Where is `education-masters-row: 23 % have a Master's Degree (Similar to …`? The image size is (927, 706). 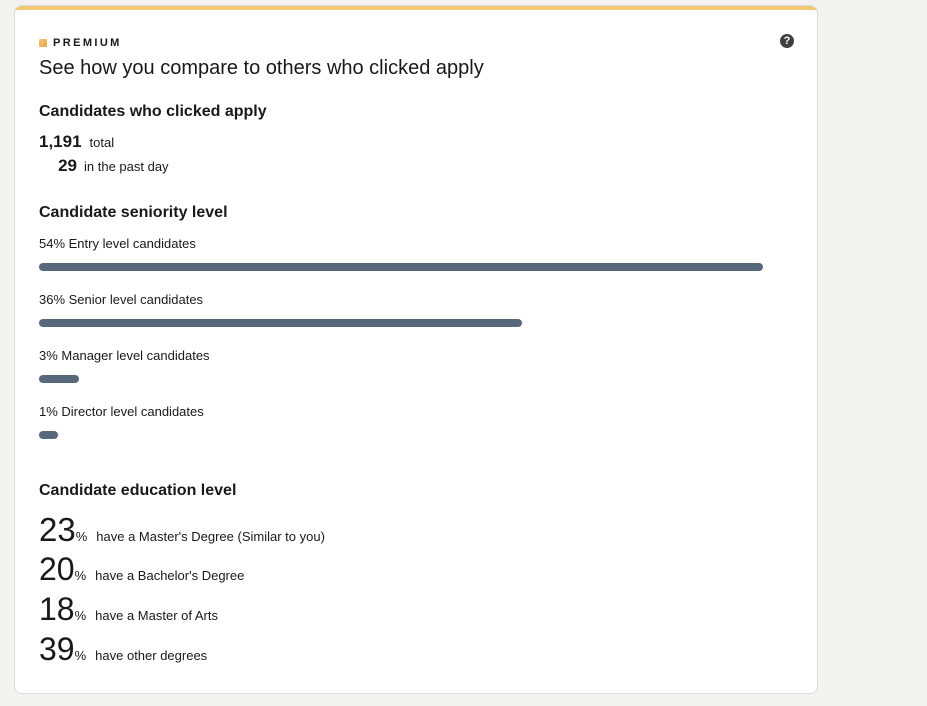
education-masters-row: 23 % have a Master's Degree (Similar to … is located at coordinates (182, 530).